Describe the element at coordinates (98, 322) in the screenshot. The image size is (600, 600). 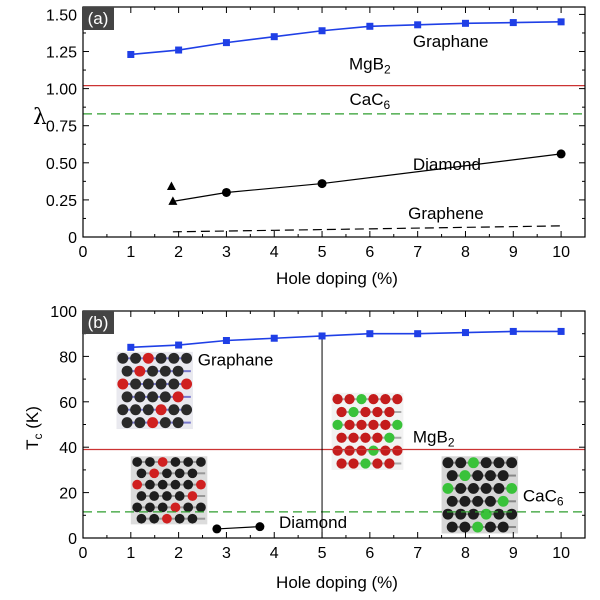
I see `panel-b-label-text: (b)` at that location.